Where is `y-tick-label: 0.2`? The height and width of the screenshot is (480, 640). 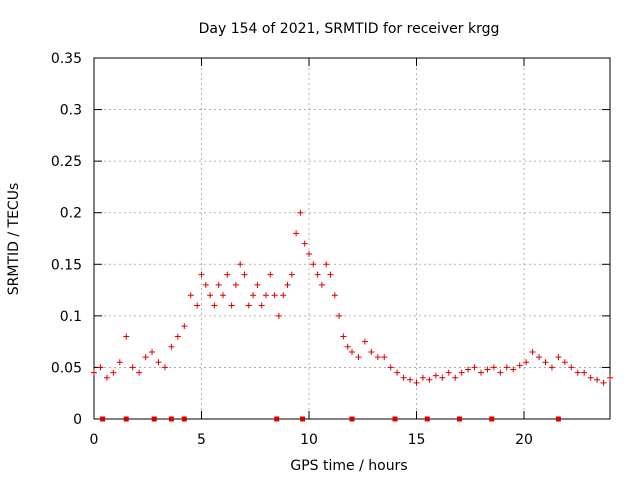
y-tick-label: 0.2 is located at coordinates (71, 214).